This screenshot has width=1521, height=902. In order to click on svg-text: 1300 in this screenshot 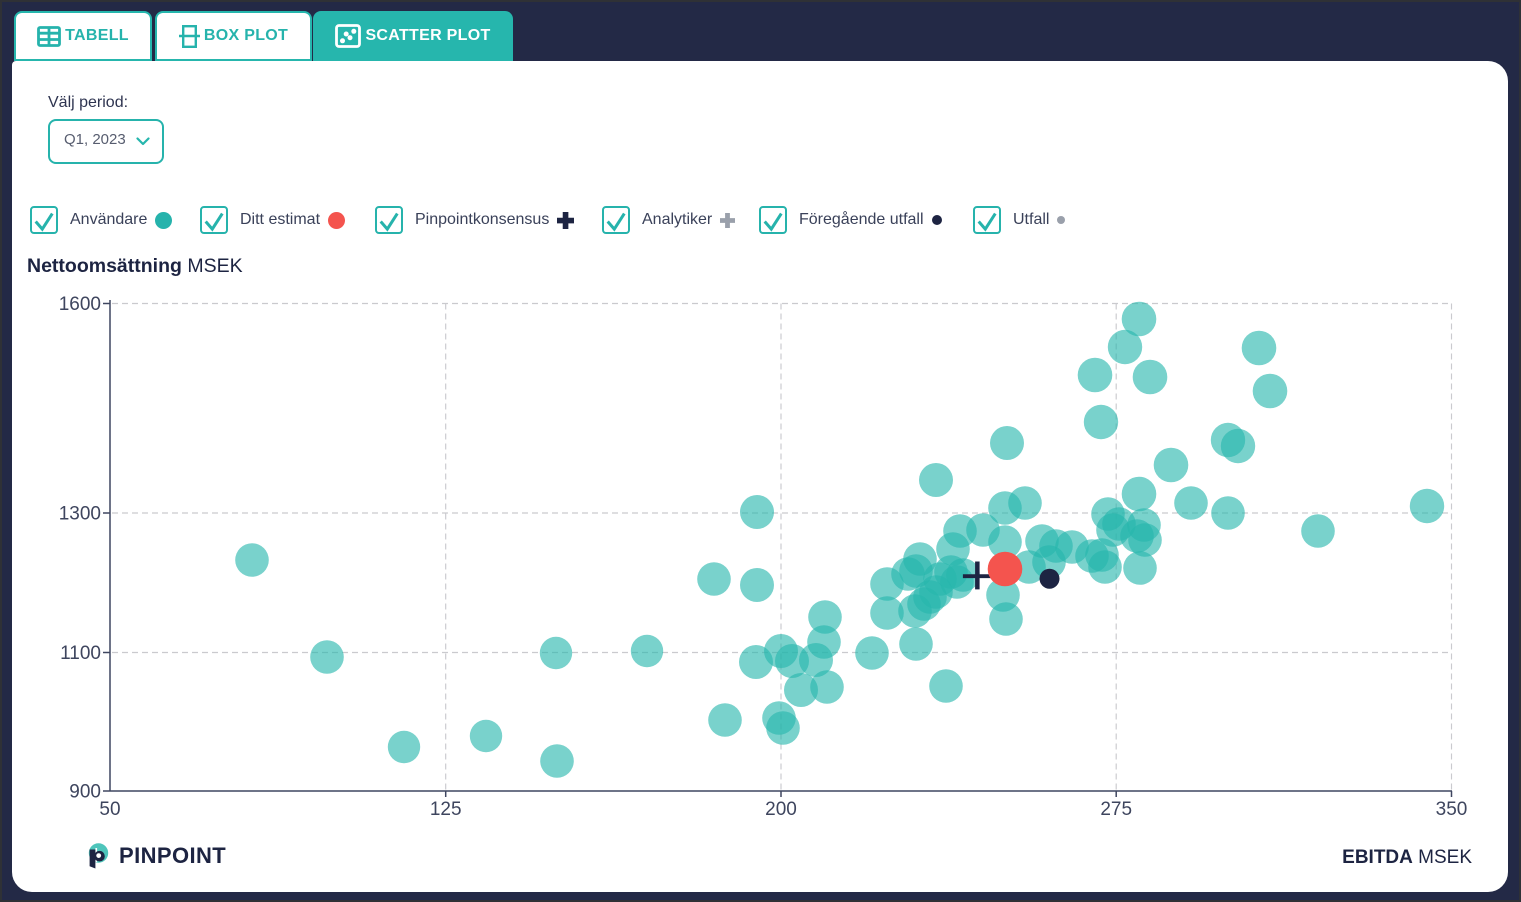, I will do `click(80, 514)`.